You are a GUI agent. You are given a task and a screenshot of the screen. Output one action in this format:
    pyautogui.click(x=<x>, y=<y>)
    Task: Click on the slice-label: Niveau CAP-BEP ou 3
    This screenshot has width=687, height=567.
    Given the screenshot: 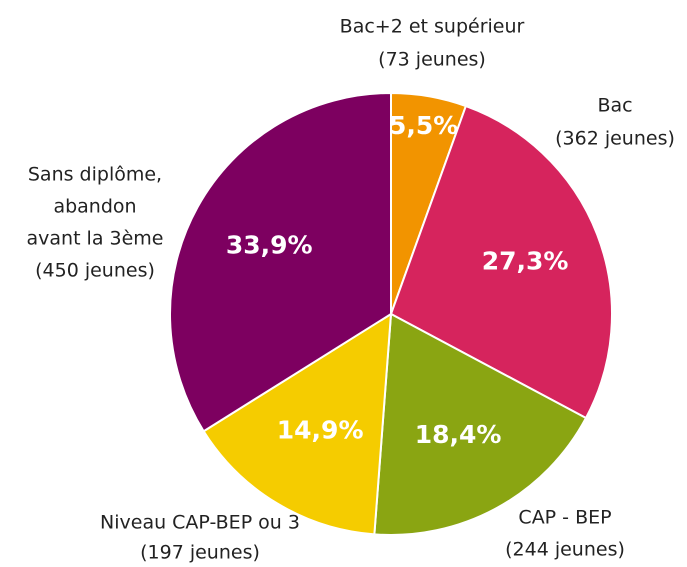 What is the action you would take?
    pyautogui.click(x=200, y=523)
    